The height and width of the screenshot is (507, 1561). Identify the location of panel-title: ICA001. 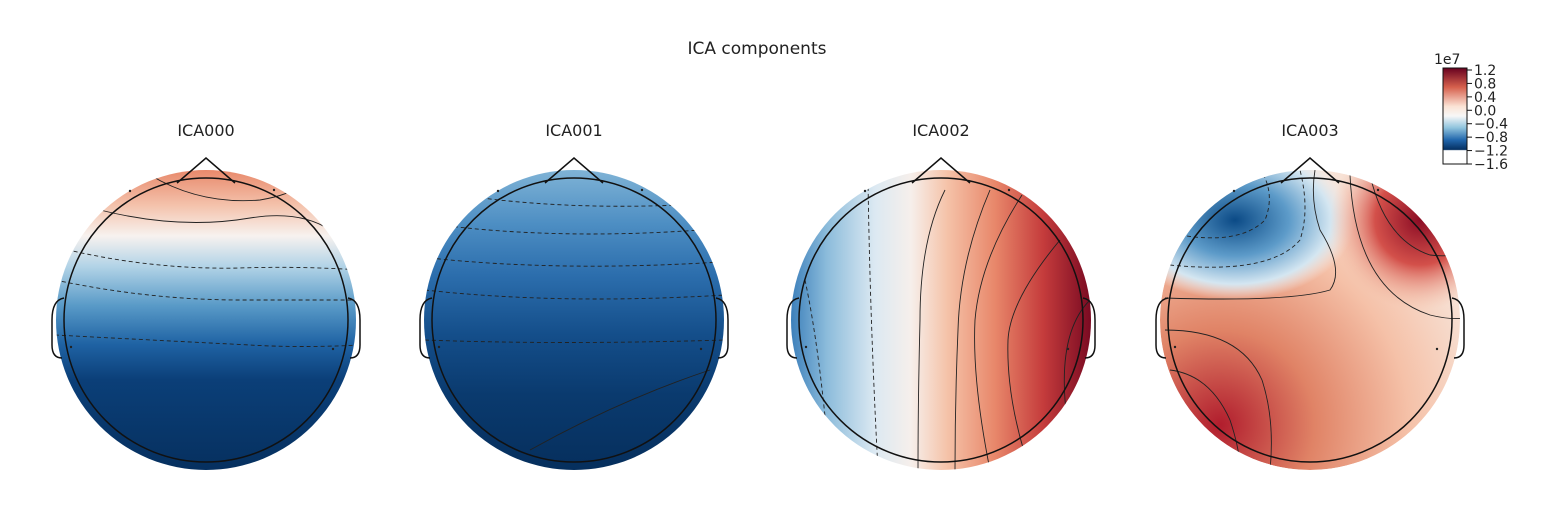
(573, 130).